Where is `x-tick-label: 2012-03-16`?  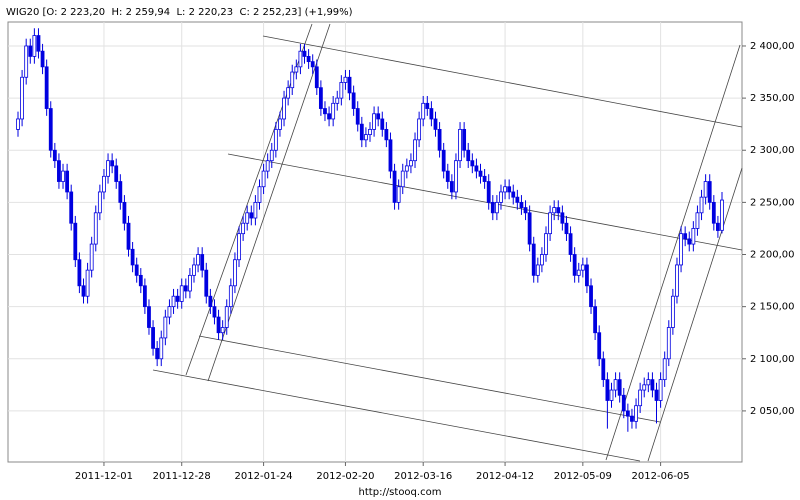 x-tick-label: 2012-03-16 is located at coordinates (423, 476).